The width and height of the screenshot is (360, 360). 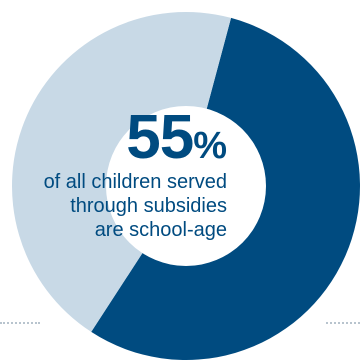 What do you see at coordinates (20, 323) in the screenshot?
I see `dotted-divider-left` at bounding box center [20, 323].